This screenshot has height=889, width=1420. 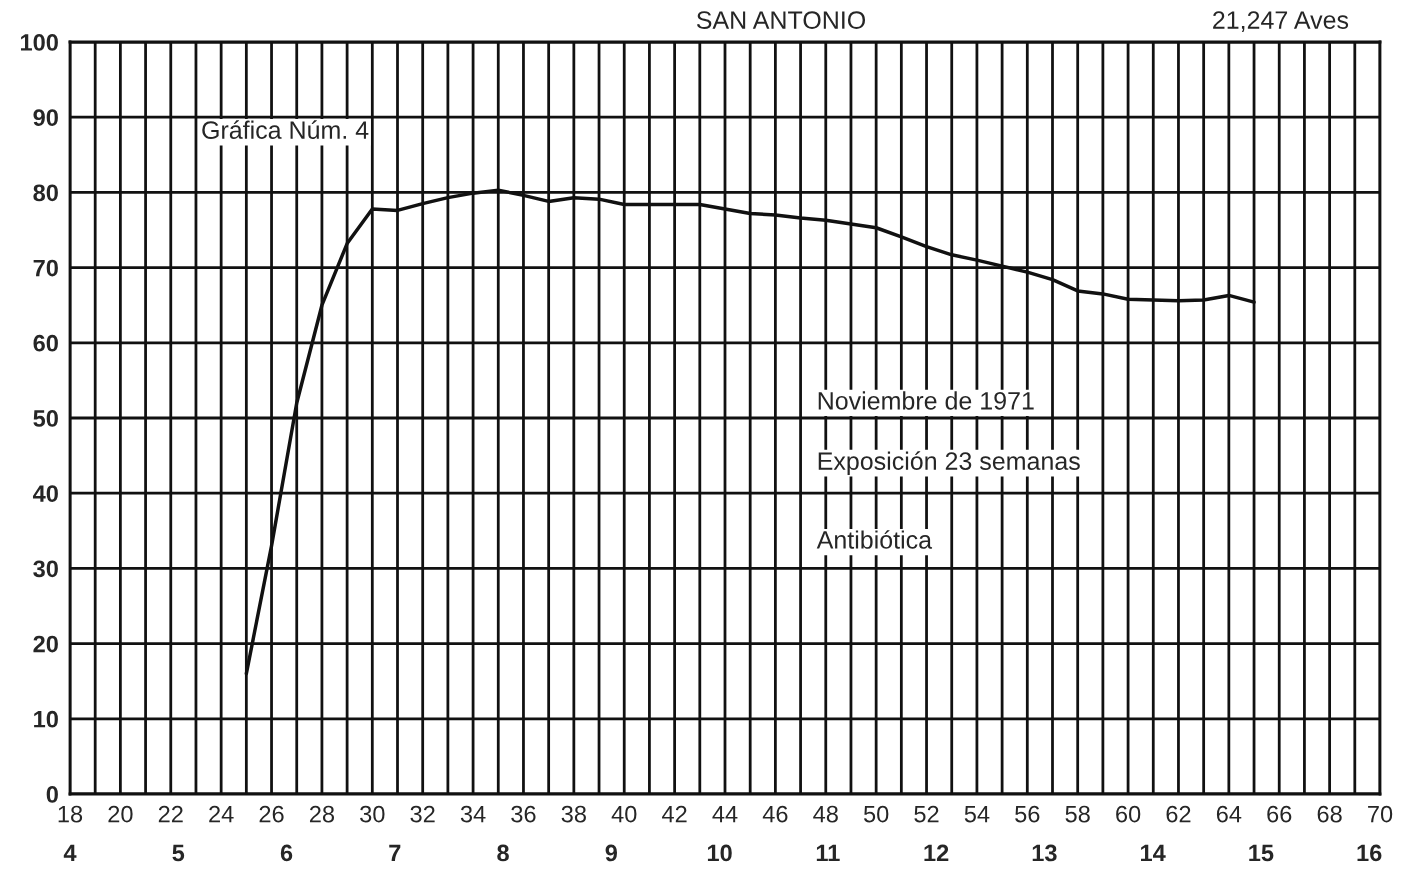 What do you see at coordinates (1178, 814) in the screenshot?
I see `x-tick-label: 62` at bounding box center [1178, 814].